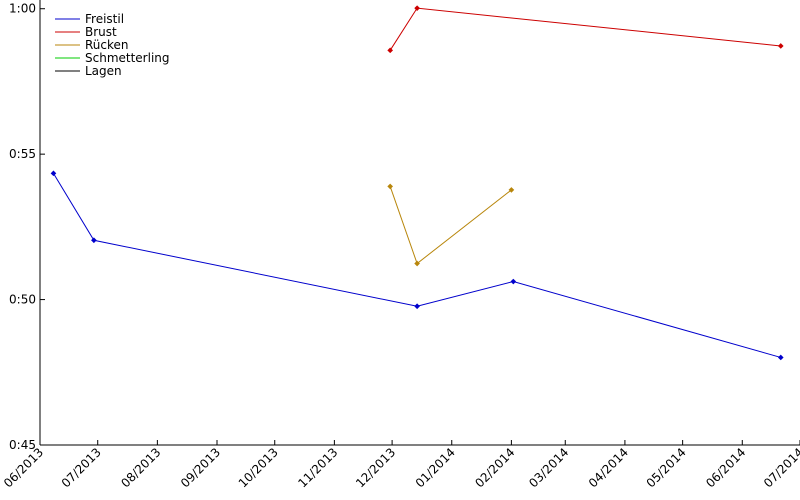  Describe the element at coordinates (548, 467) in the screenshot. I see `x-tick-label: 03/2014` at that location.